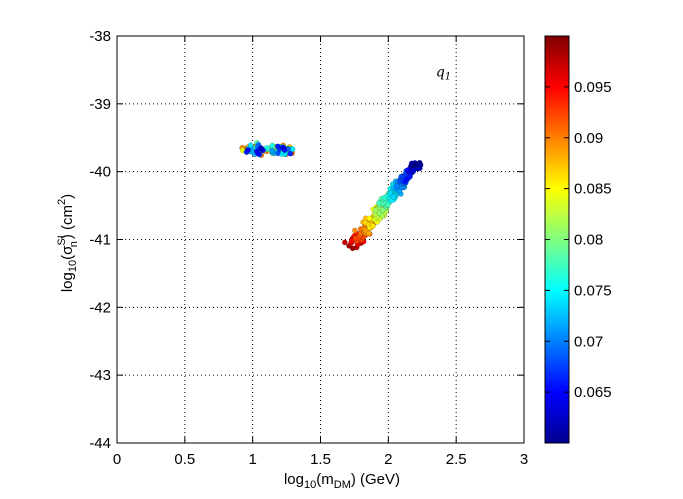 The height and width of the screenshot is (499, 683). What do you see at coordinates (325, 479) in the screenshot?
I see `x-axis-label-mid: (m` at bounding box center [325, 479].